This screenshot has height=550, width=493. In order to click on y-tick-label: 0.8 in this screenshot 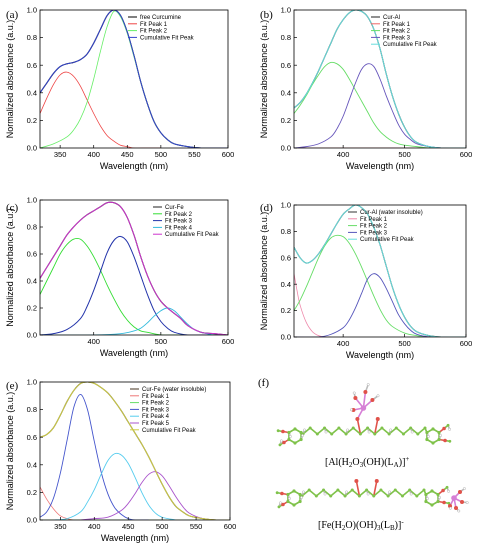, I will do `click(286, 37)`.